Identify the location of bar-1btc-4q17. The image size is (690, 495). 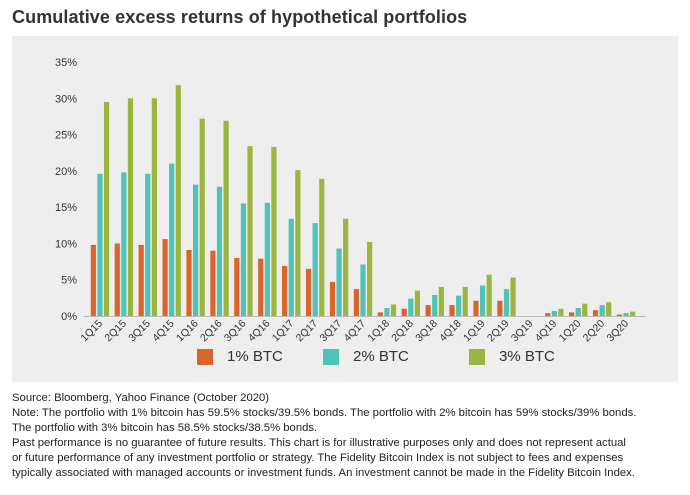
(356, 302).